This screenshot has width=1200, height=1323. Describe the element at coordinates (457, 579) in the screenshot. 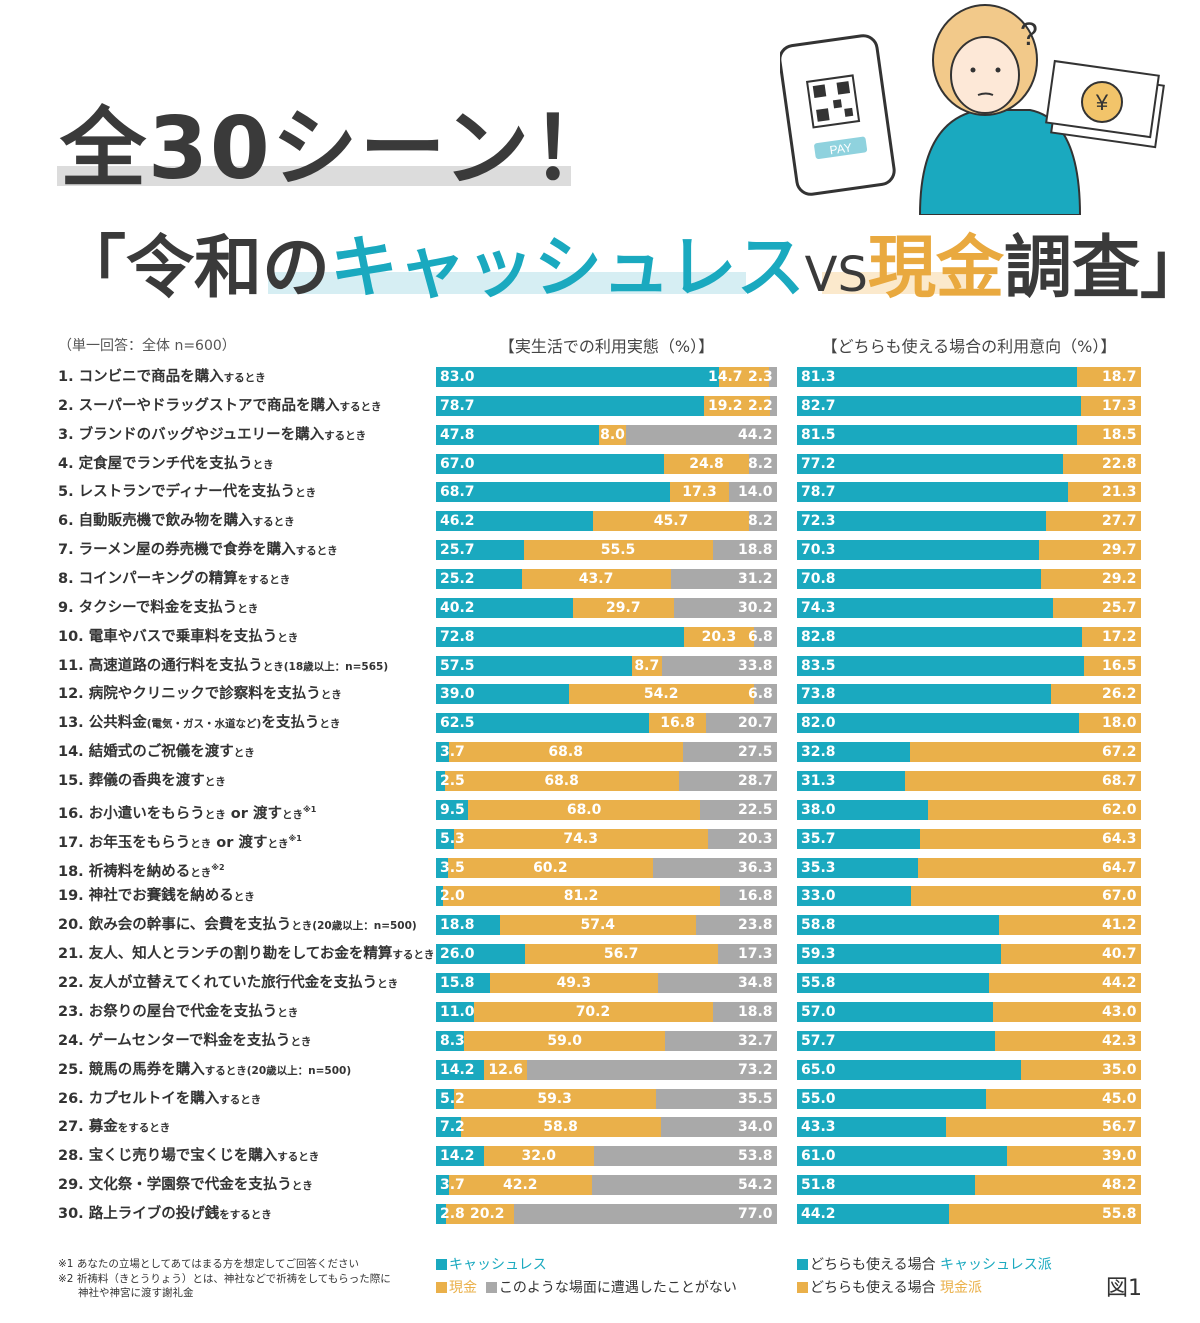

I see `value-label: 25.2` at that location.